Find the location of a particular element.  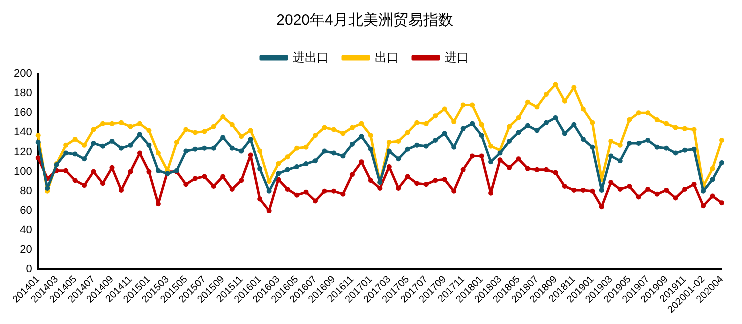

legend-label: 进口 is located at coordinates (457, 57).